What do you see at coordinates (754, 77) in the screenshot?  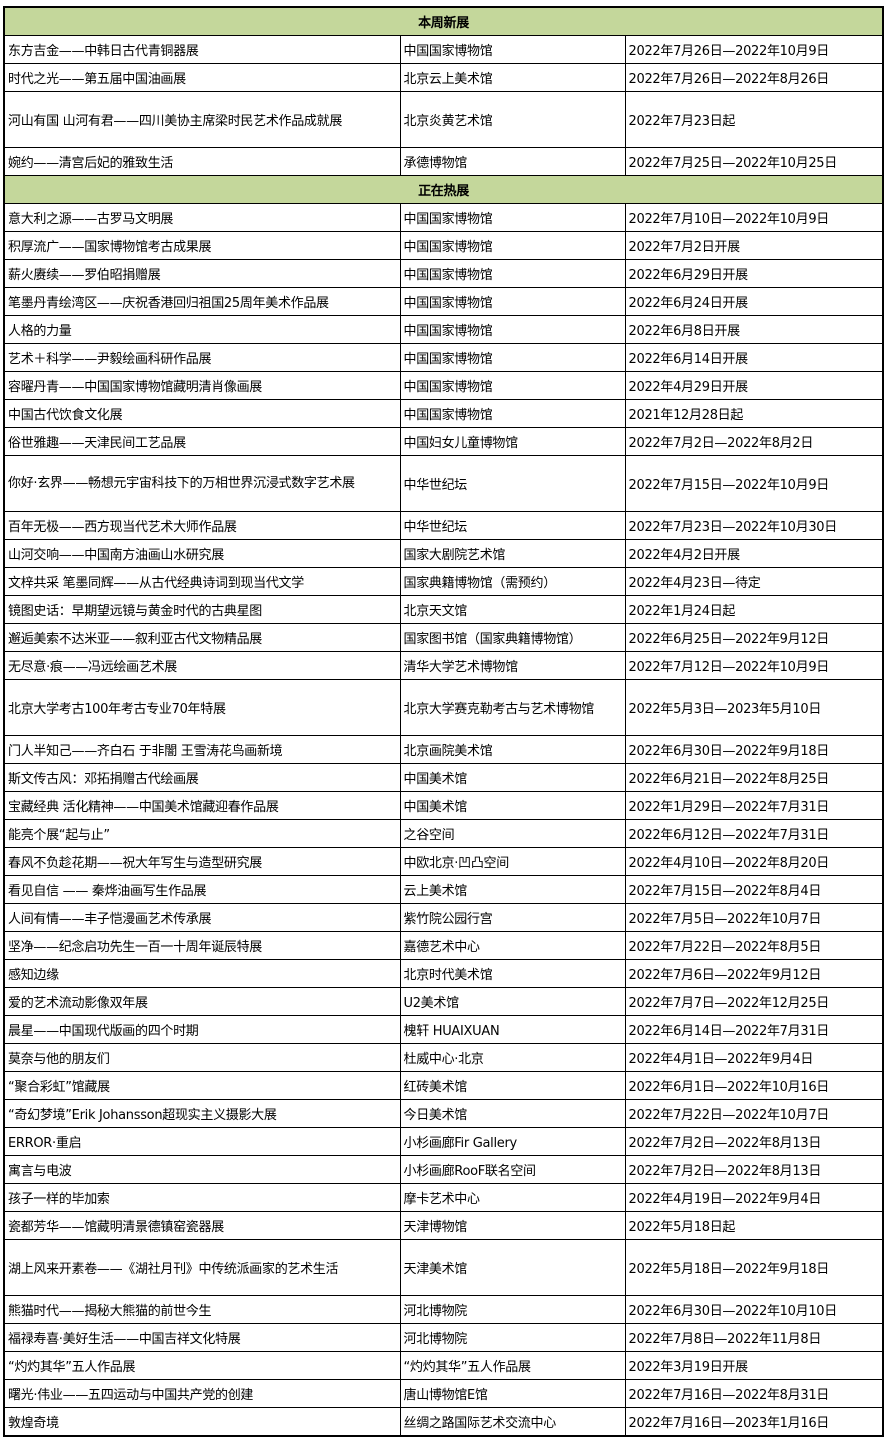 I see `dates-cell: 2022年7月26日—2022年8月26日` at bounding box center [754, 77].